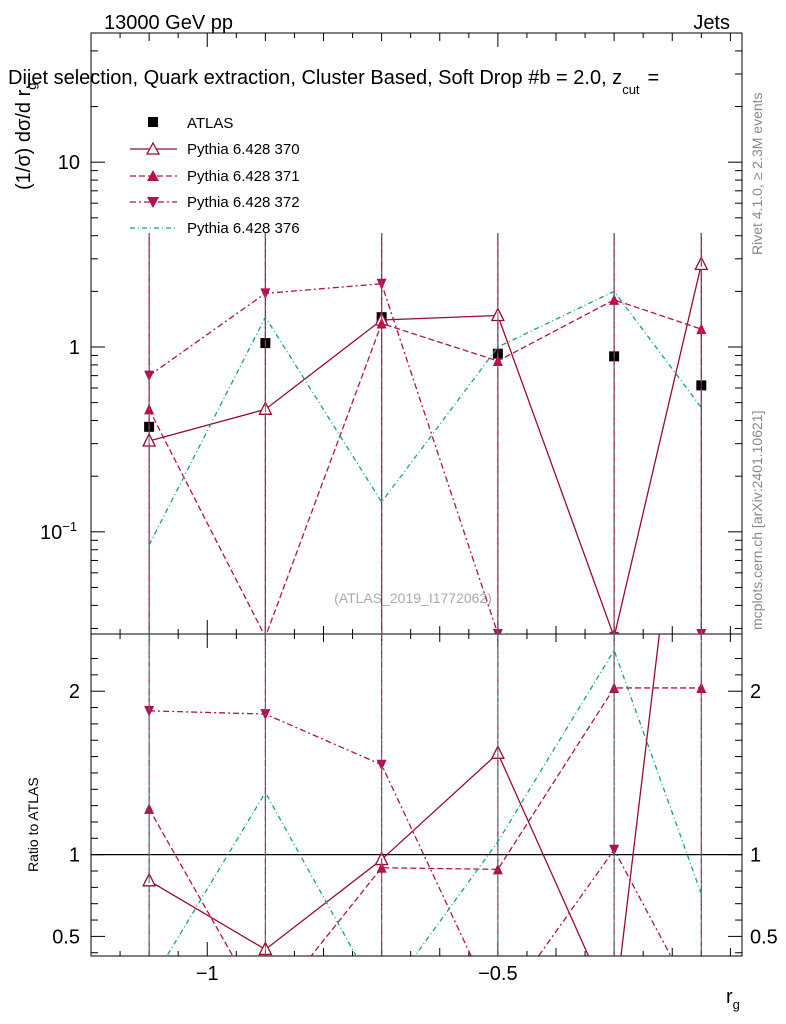 The height and width of the screenshot is (1024, 786). What do you see at coordinates (654, 78) in the screenshot?
I see `plot-title-suffix: =` at bounding box center [654, 78].